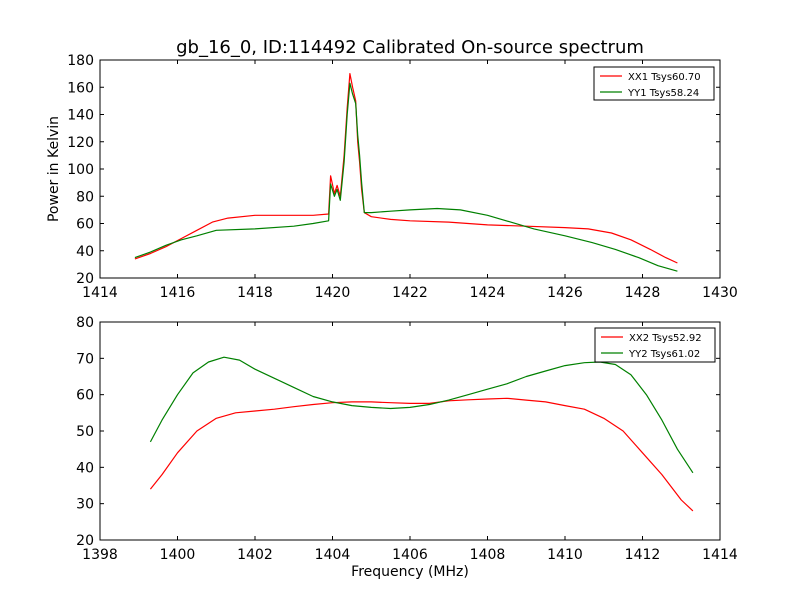  What do you see at coordinates (54, 169) in the screenshot?
I see `y-axis-label: Power in Kelvin` at bounding box center [54, 169].